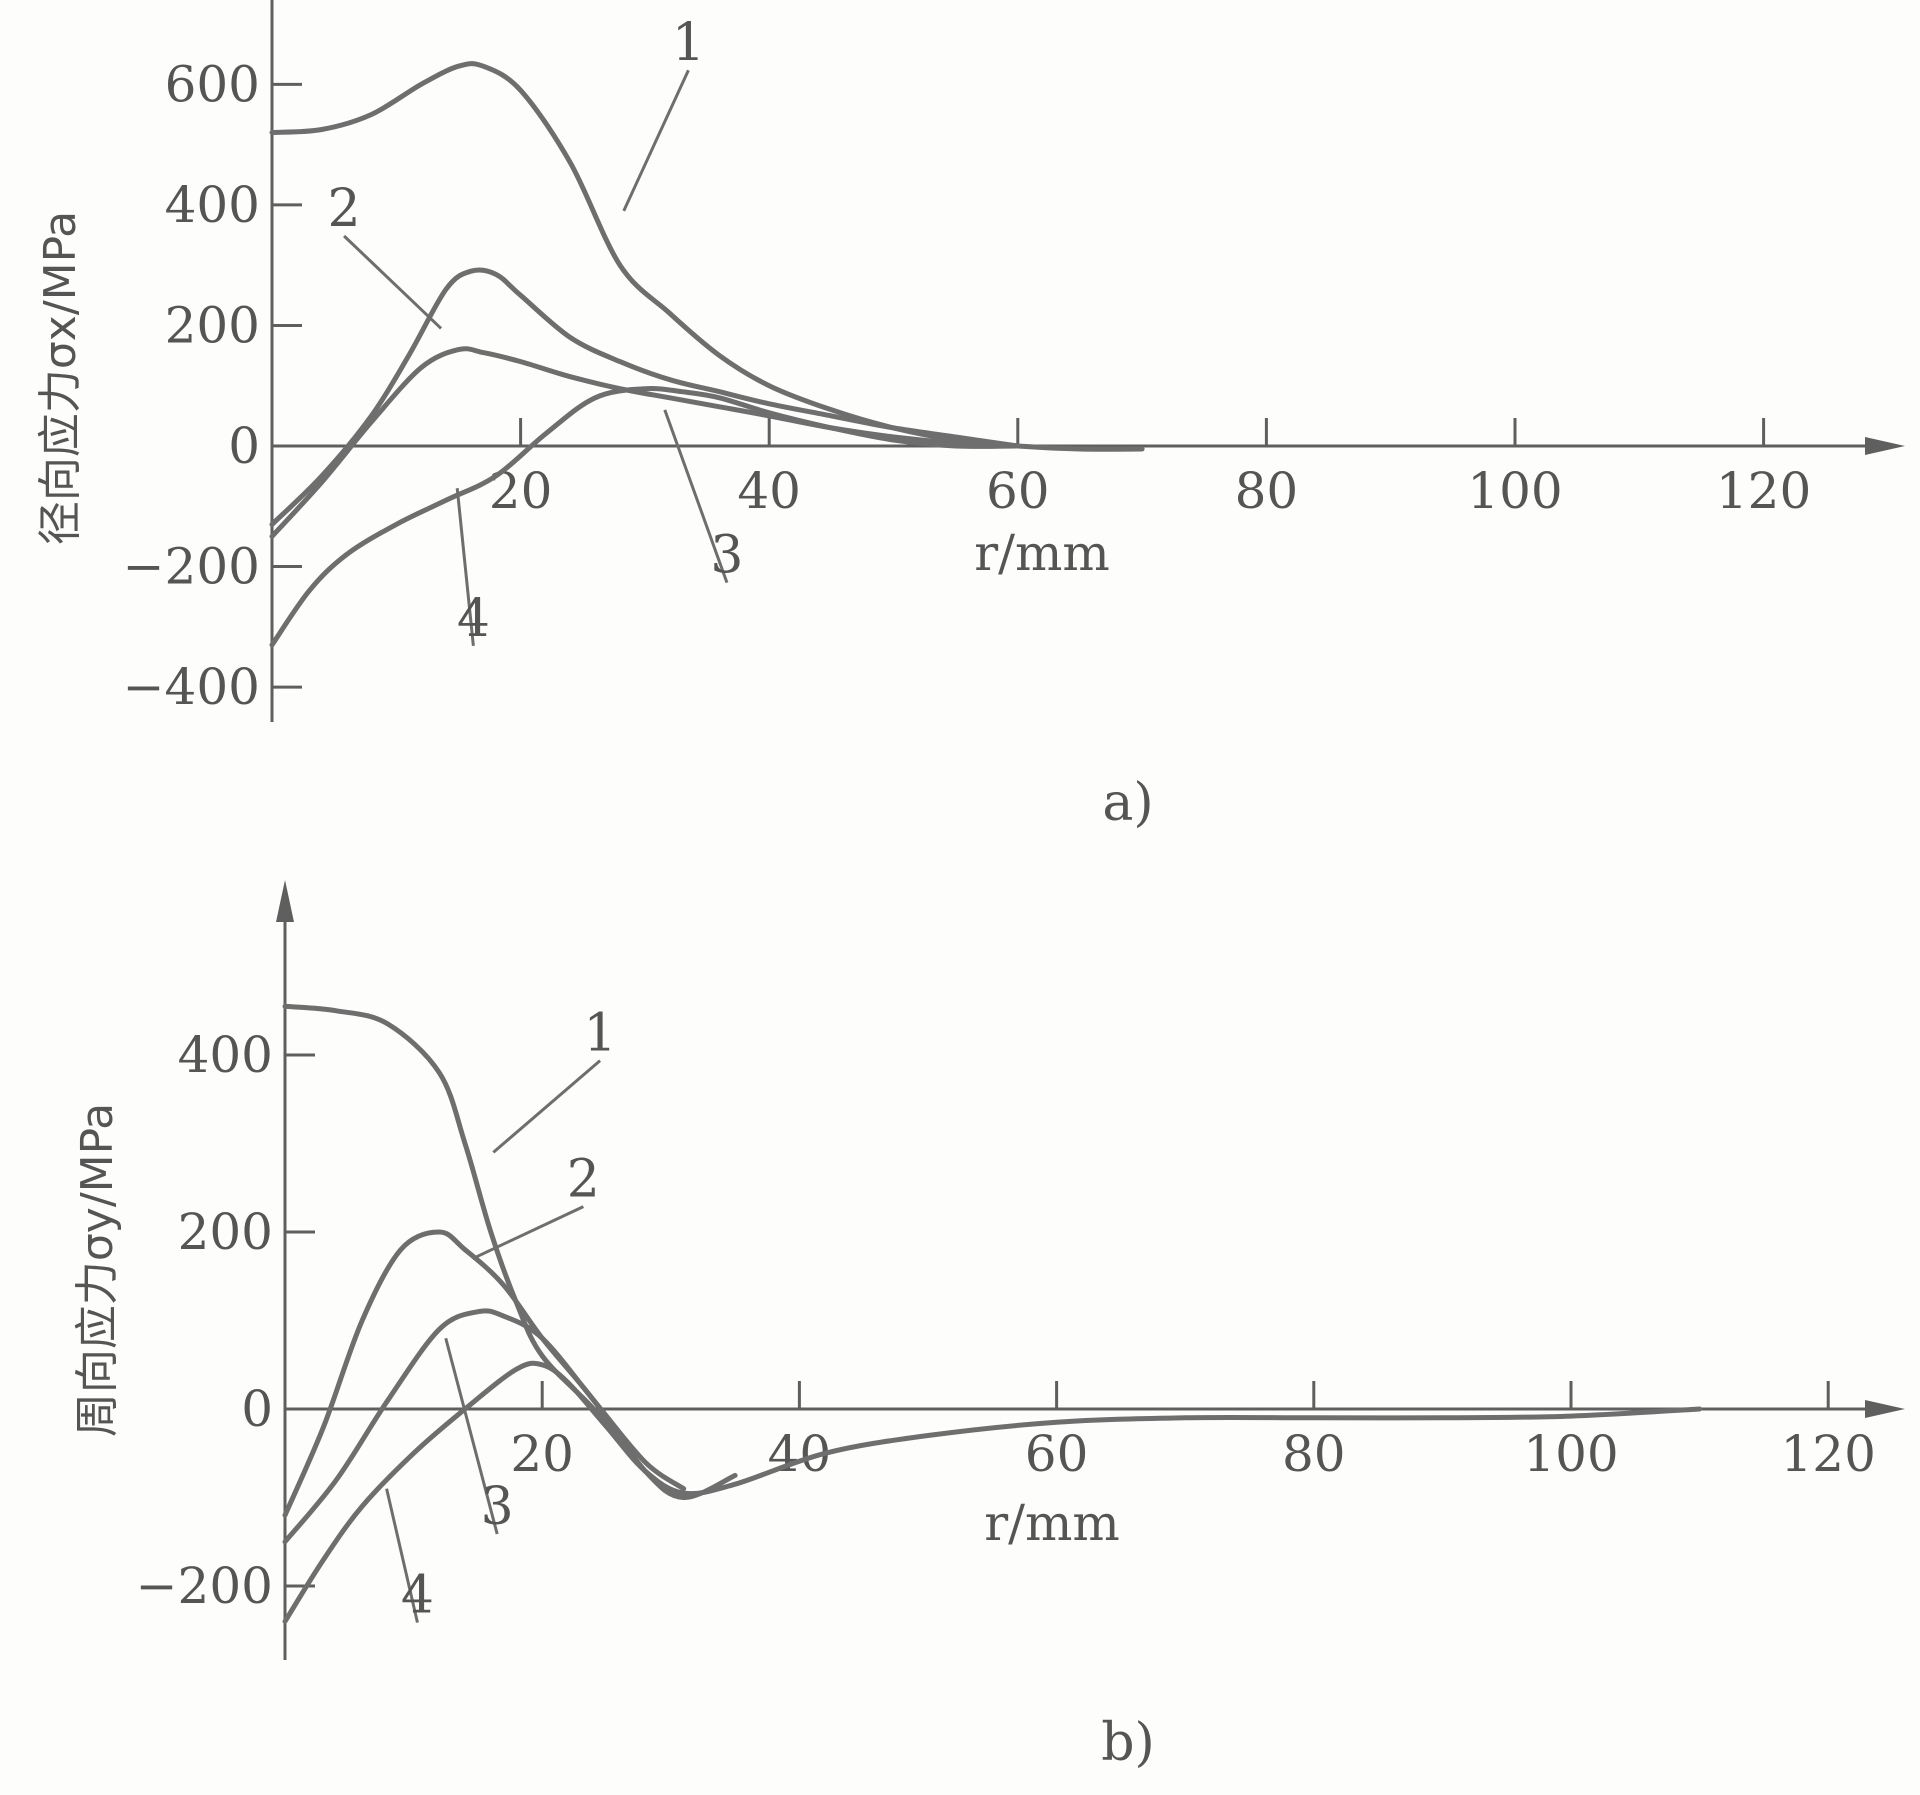  Describe the element at coordinates (769, 491) in the screenshot. I see `x-tick-label: 40` at that location.